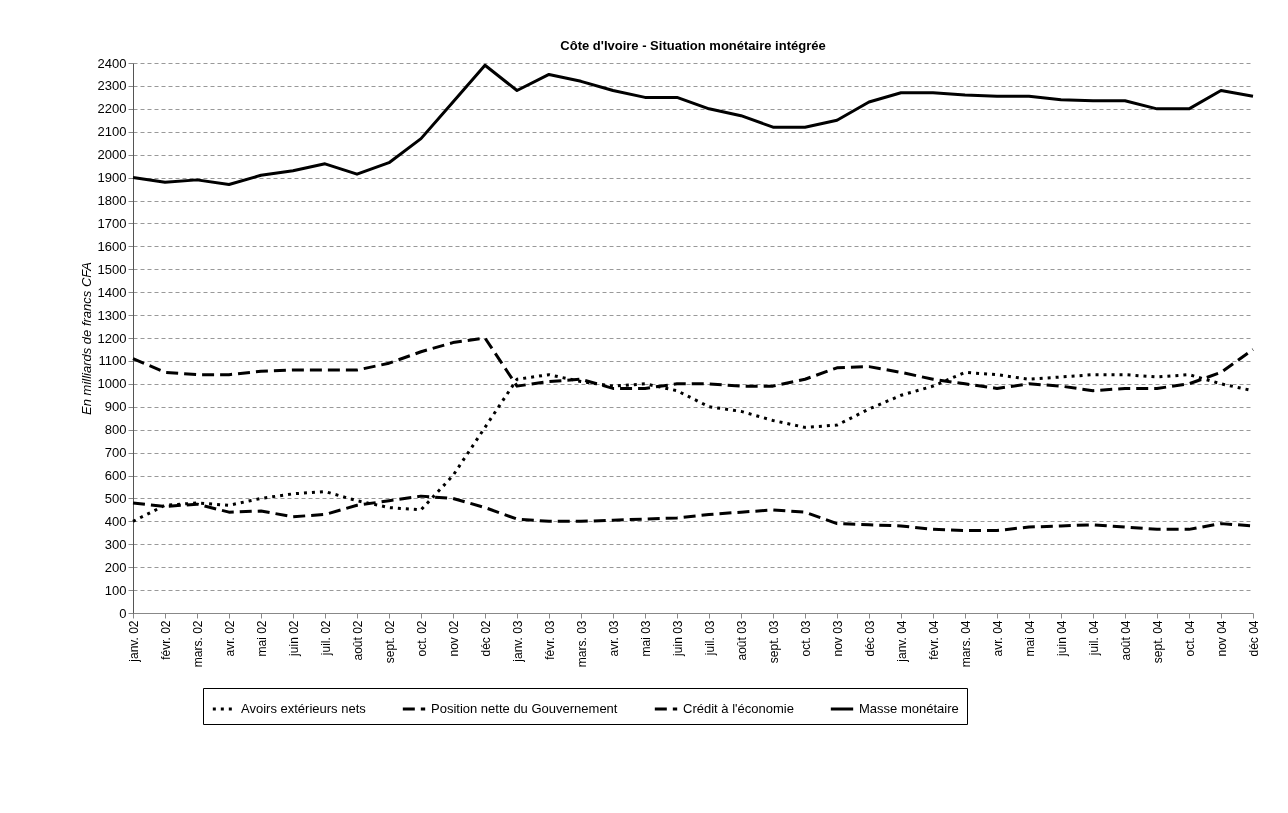  I want to click on y-tick-label: 400, so click(115, 521).